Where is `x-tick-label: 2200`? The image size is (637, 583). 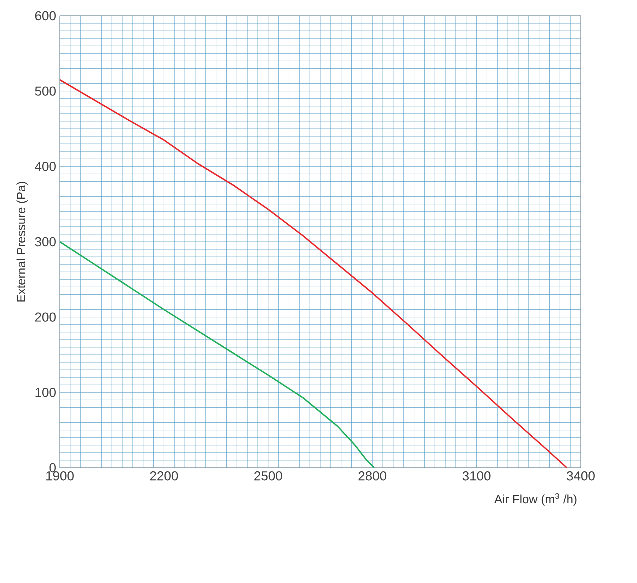
x-tick-label: 2200 is located at coordinates (164, 476).